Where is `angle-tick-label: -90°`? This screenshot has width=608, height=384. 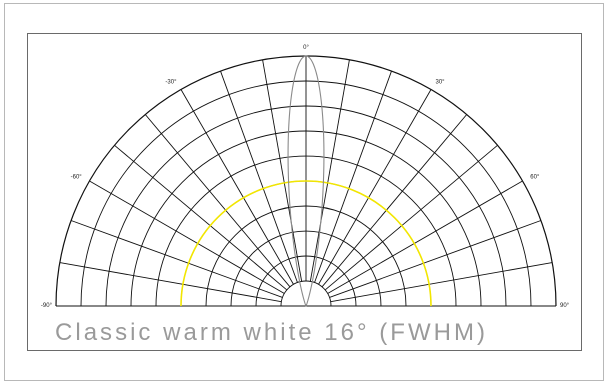
angle-tick-label: -90° is located at coordinates (47, 306).